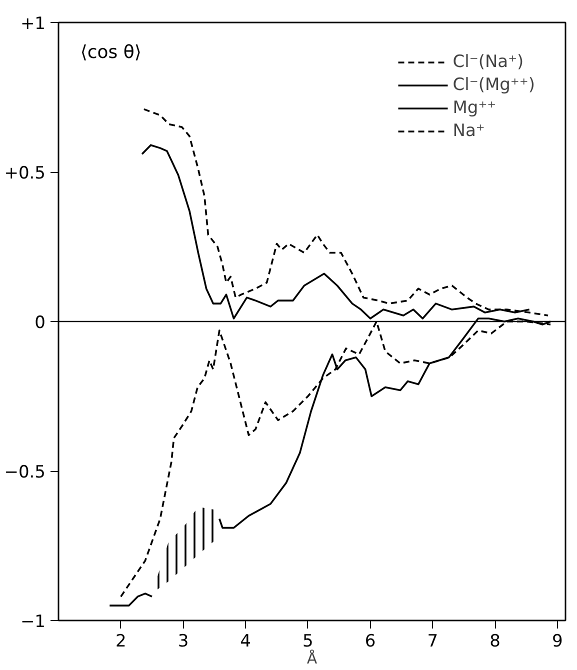 This screenshot has width=577, height=670. Describe the element at coordinates (111, 52) in the screenshot. I see `y-axis-title: ⟨cos θ⟩` at that location.